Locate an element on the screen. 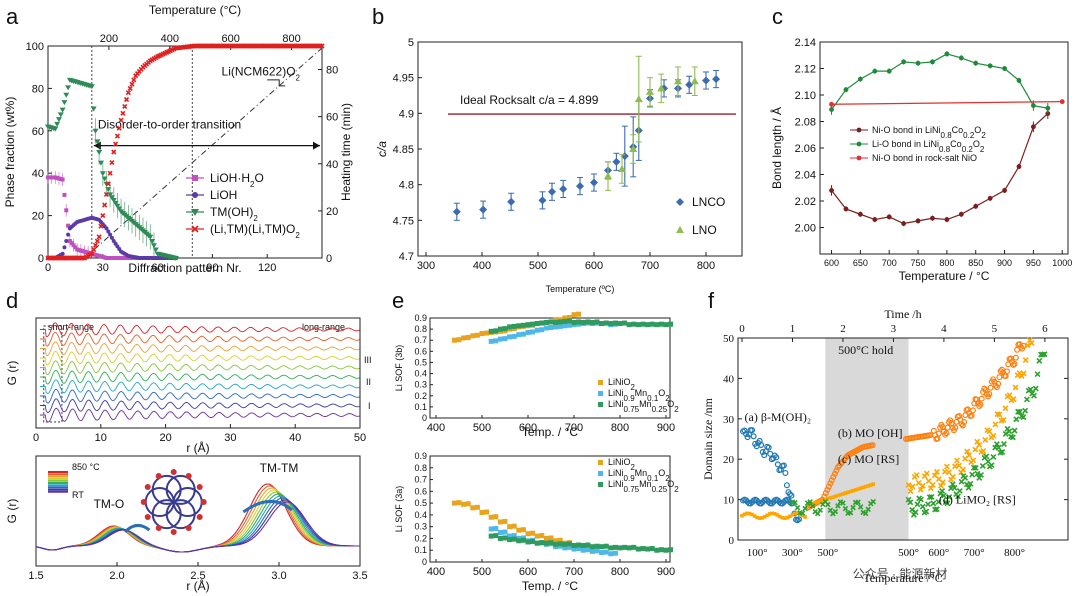 The image size is (1080, 596). y-axis-label-a: Phase fraction (wt%) is located at coordinates (10, 152).